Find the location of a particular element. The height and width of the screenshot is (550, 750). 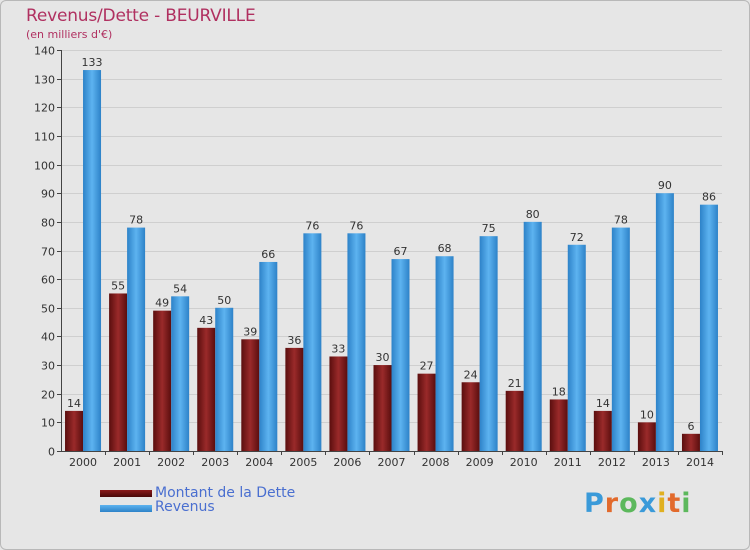

bar-dette-2013 is located at coordinates (646, 436).